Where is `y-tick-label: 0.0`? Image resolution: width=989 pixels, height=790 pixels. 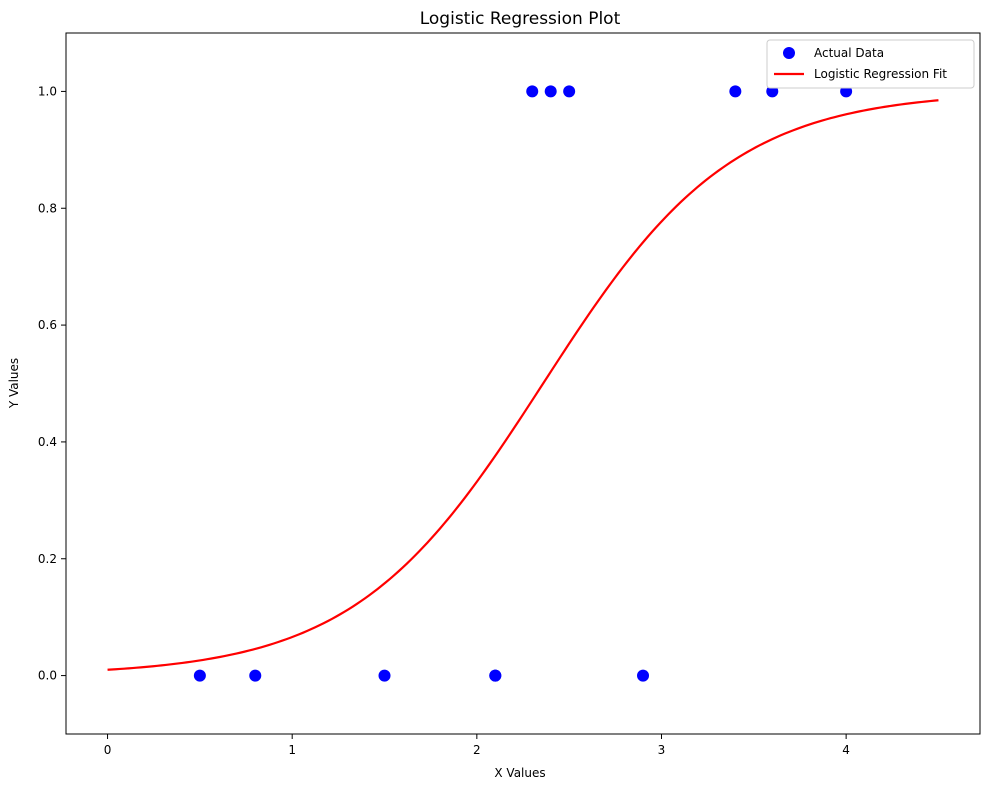 y-tick-label: 0.0 is located at coordinates (47, 676).